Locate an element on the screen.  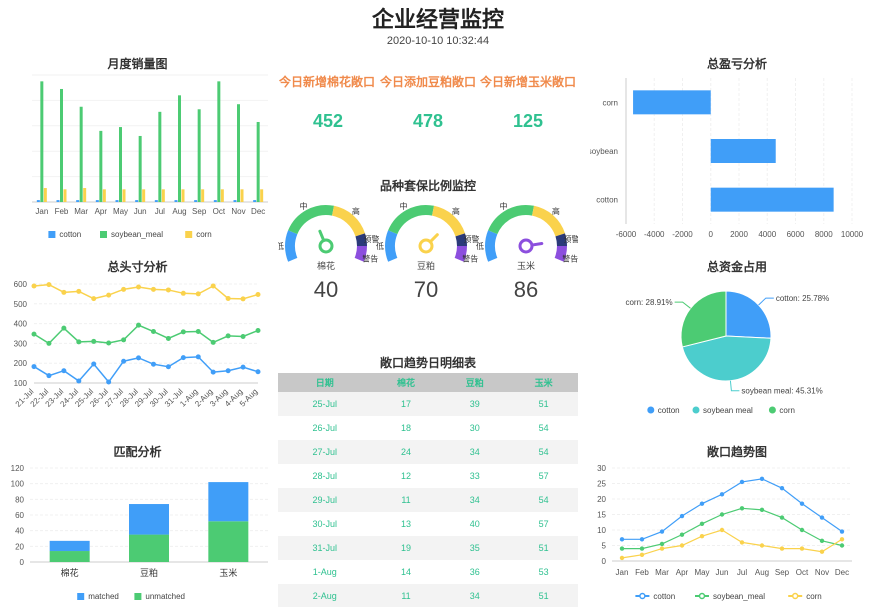
line-series-soybean_meal is located at coordinates (732, 528).